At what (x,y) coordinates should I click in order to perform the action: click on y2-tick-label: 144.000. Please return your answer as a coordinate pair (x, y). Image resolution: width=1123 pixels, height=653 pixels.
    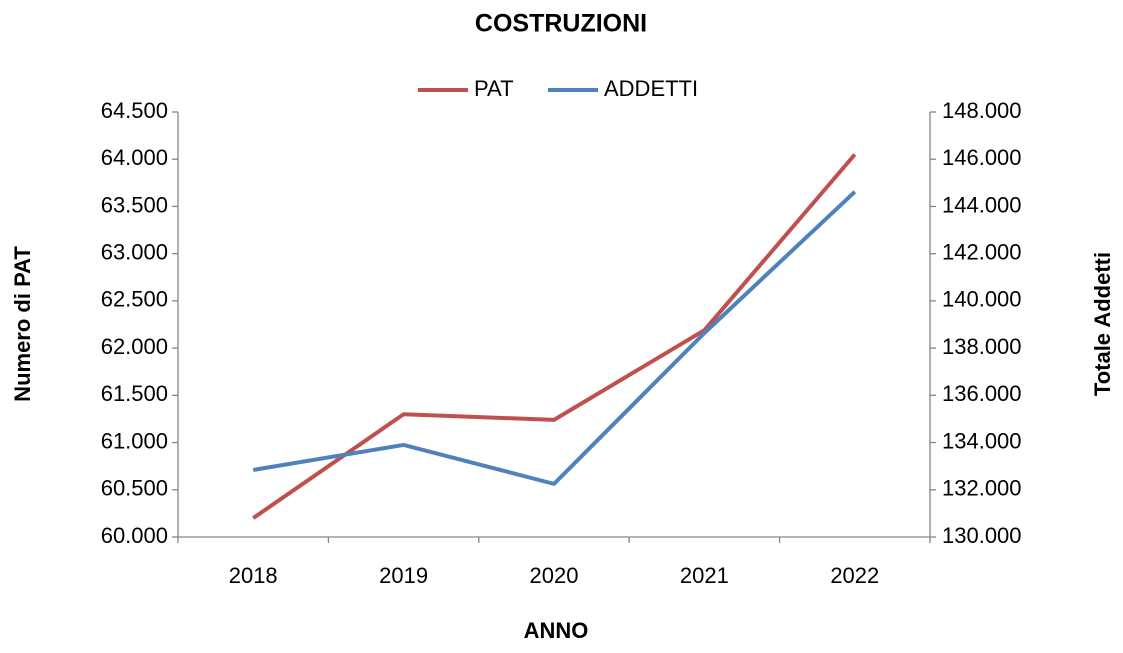
    Looking at the image, I should click on (982, 204).